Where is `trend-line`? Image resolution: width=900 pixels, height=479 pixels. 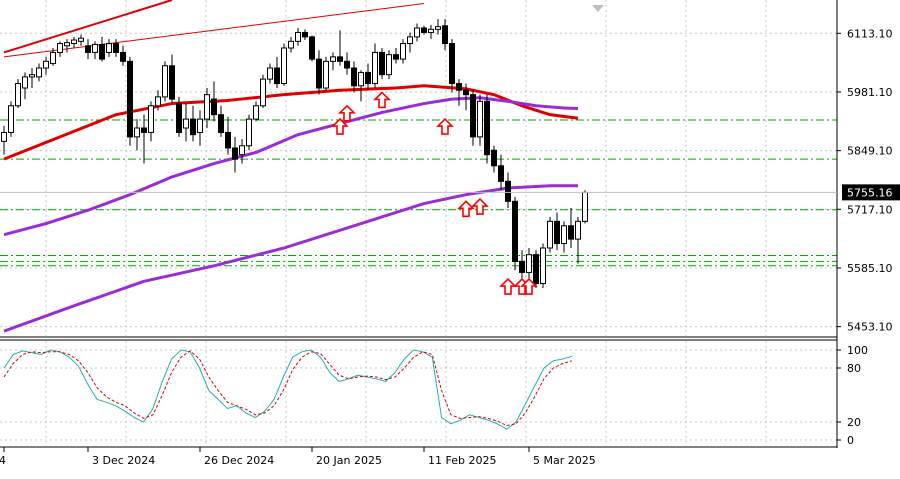
trend-line is located at coordinates (88, 27).